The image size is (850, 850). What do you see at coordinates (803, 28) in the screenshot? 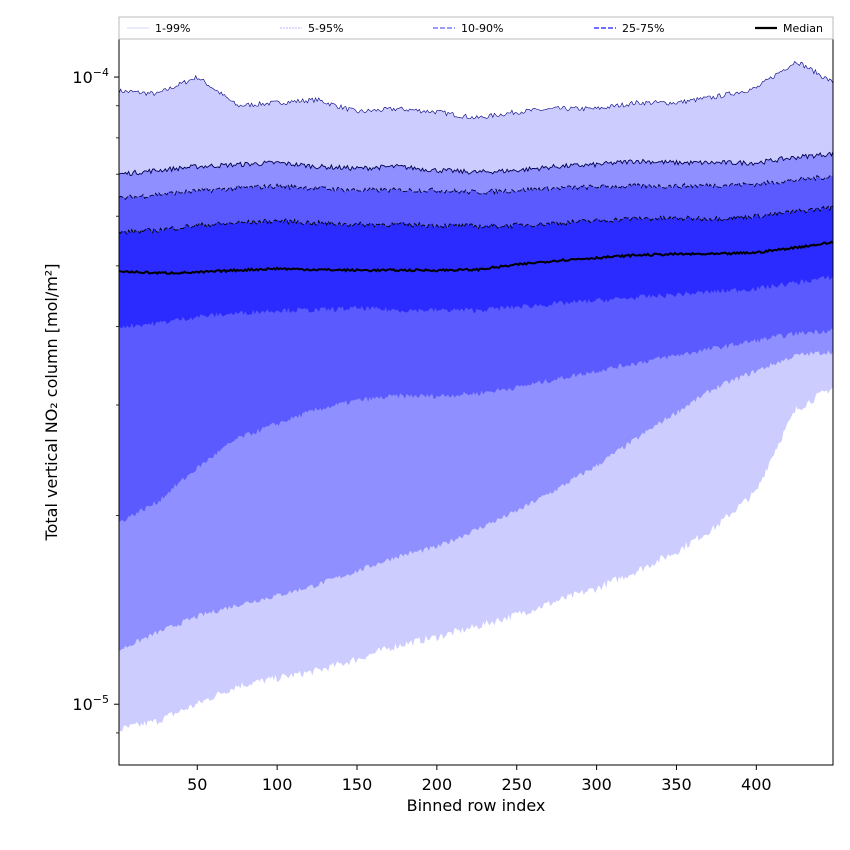
I see `legend-label-Median: Median` at bounding box center [803, 28].